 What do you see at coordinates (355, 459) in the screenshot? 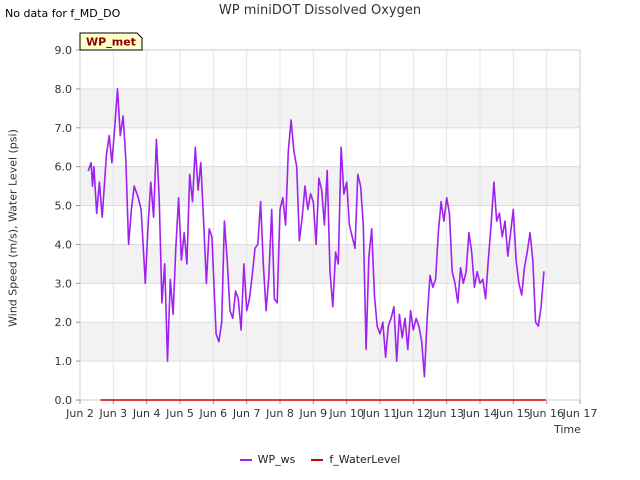
I see `legend-item-f-waterlevel: f_WaterLevel` at bounding box center [355, 459].